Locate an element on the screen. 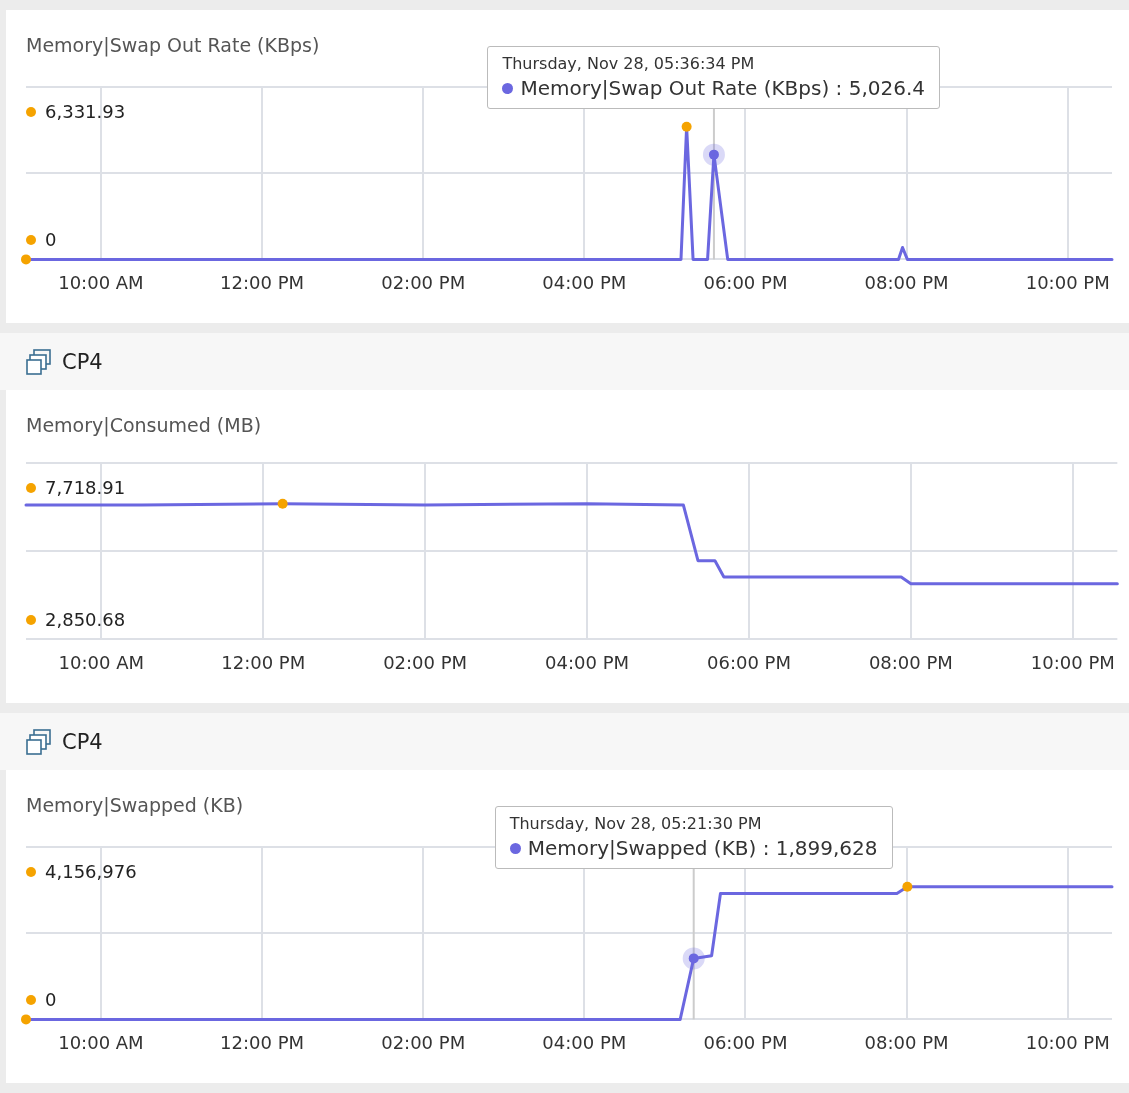  chart-subtitle: Memory|Swapped (KB) is located at coordinates (135, 805).